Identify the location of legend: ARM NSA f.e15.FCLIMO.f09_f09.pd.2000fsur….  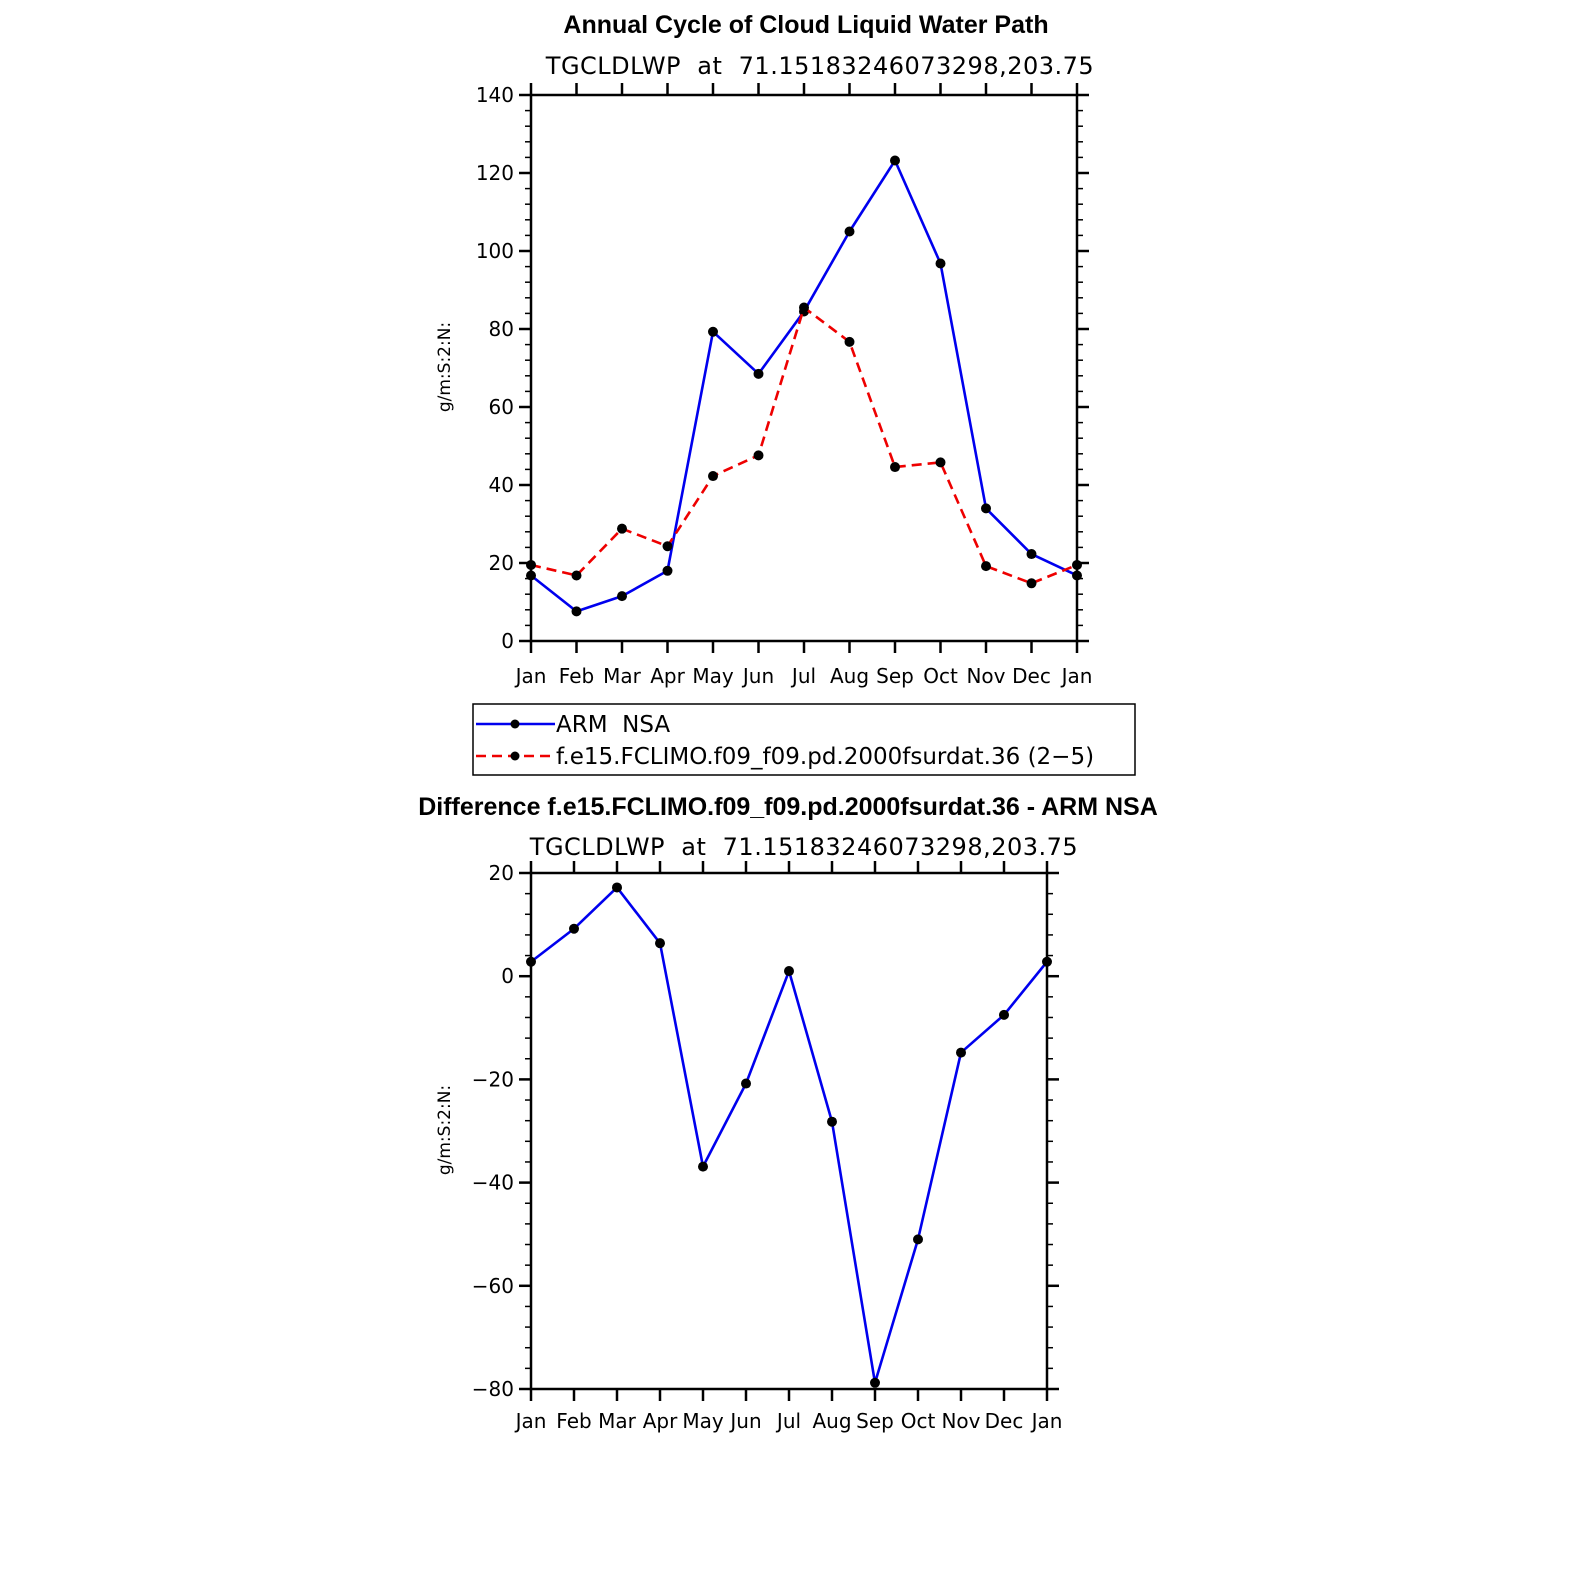
(804, 739).